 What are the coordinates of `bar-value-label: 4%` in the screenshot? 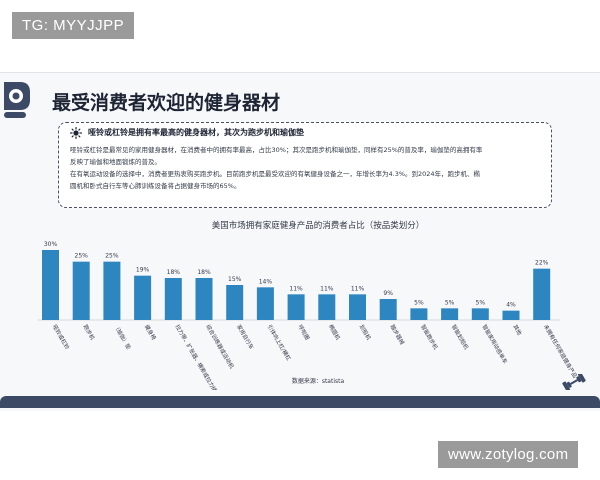 It's located at (511, 305).